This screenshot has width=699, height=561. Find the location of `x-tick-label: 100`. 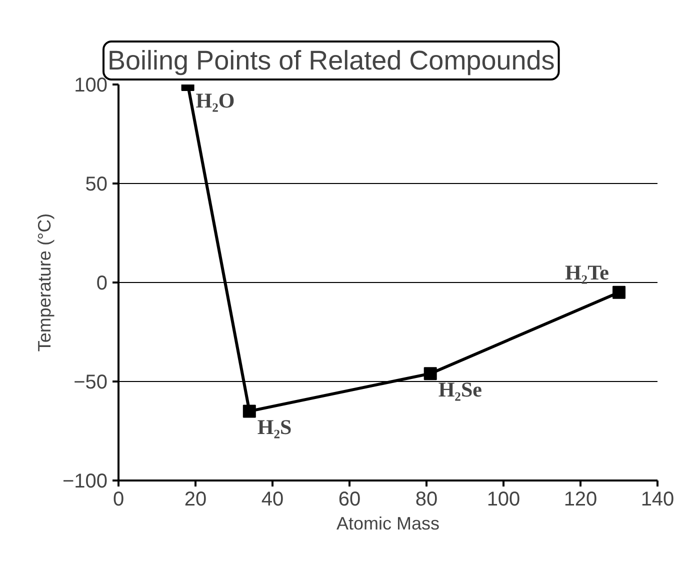

x-tick-label: 100 is located at coordinates (503, 499).